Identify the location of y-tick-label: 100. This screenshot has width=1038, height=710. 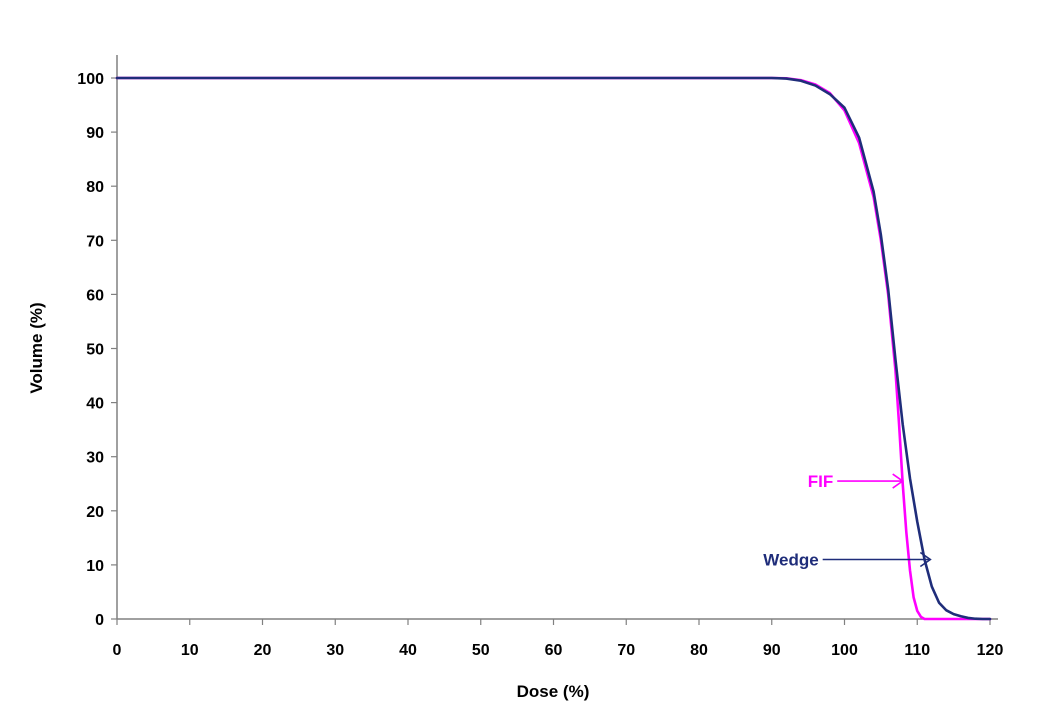
(90, 79).